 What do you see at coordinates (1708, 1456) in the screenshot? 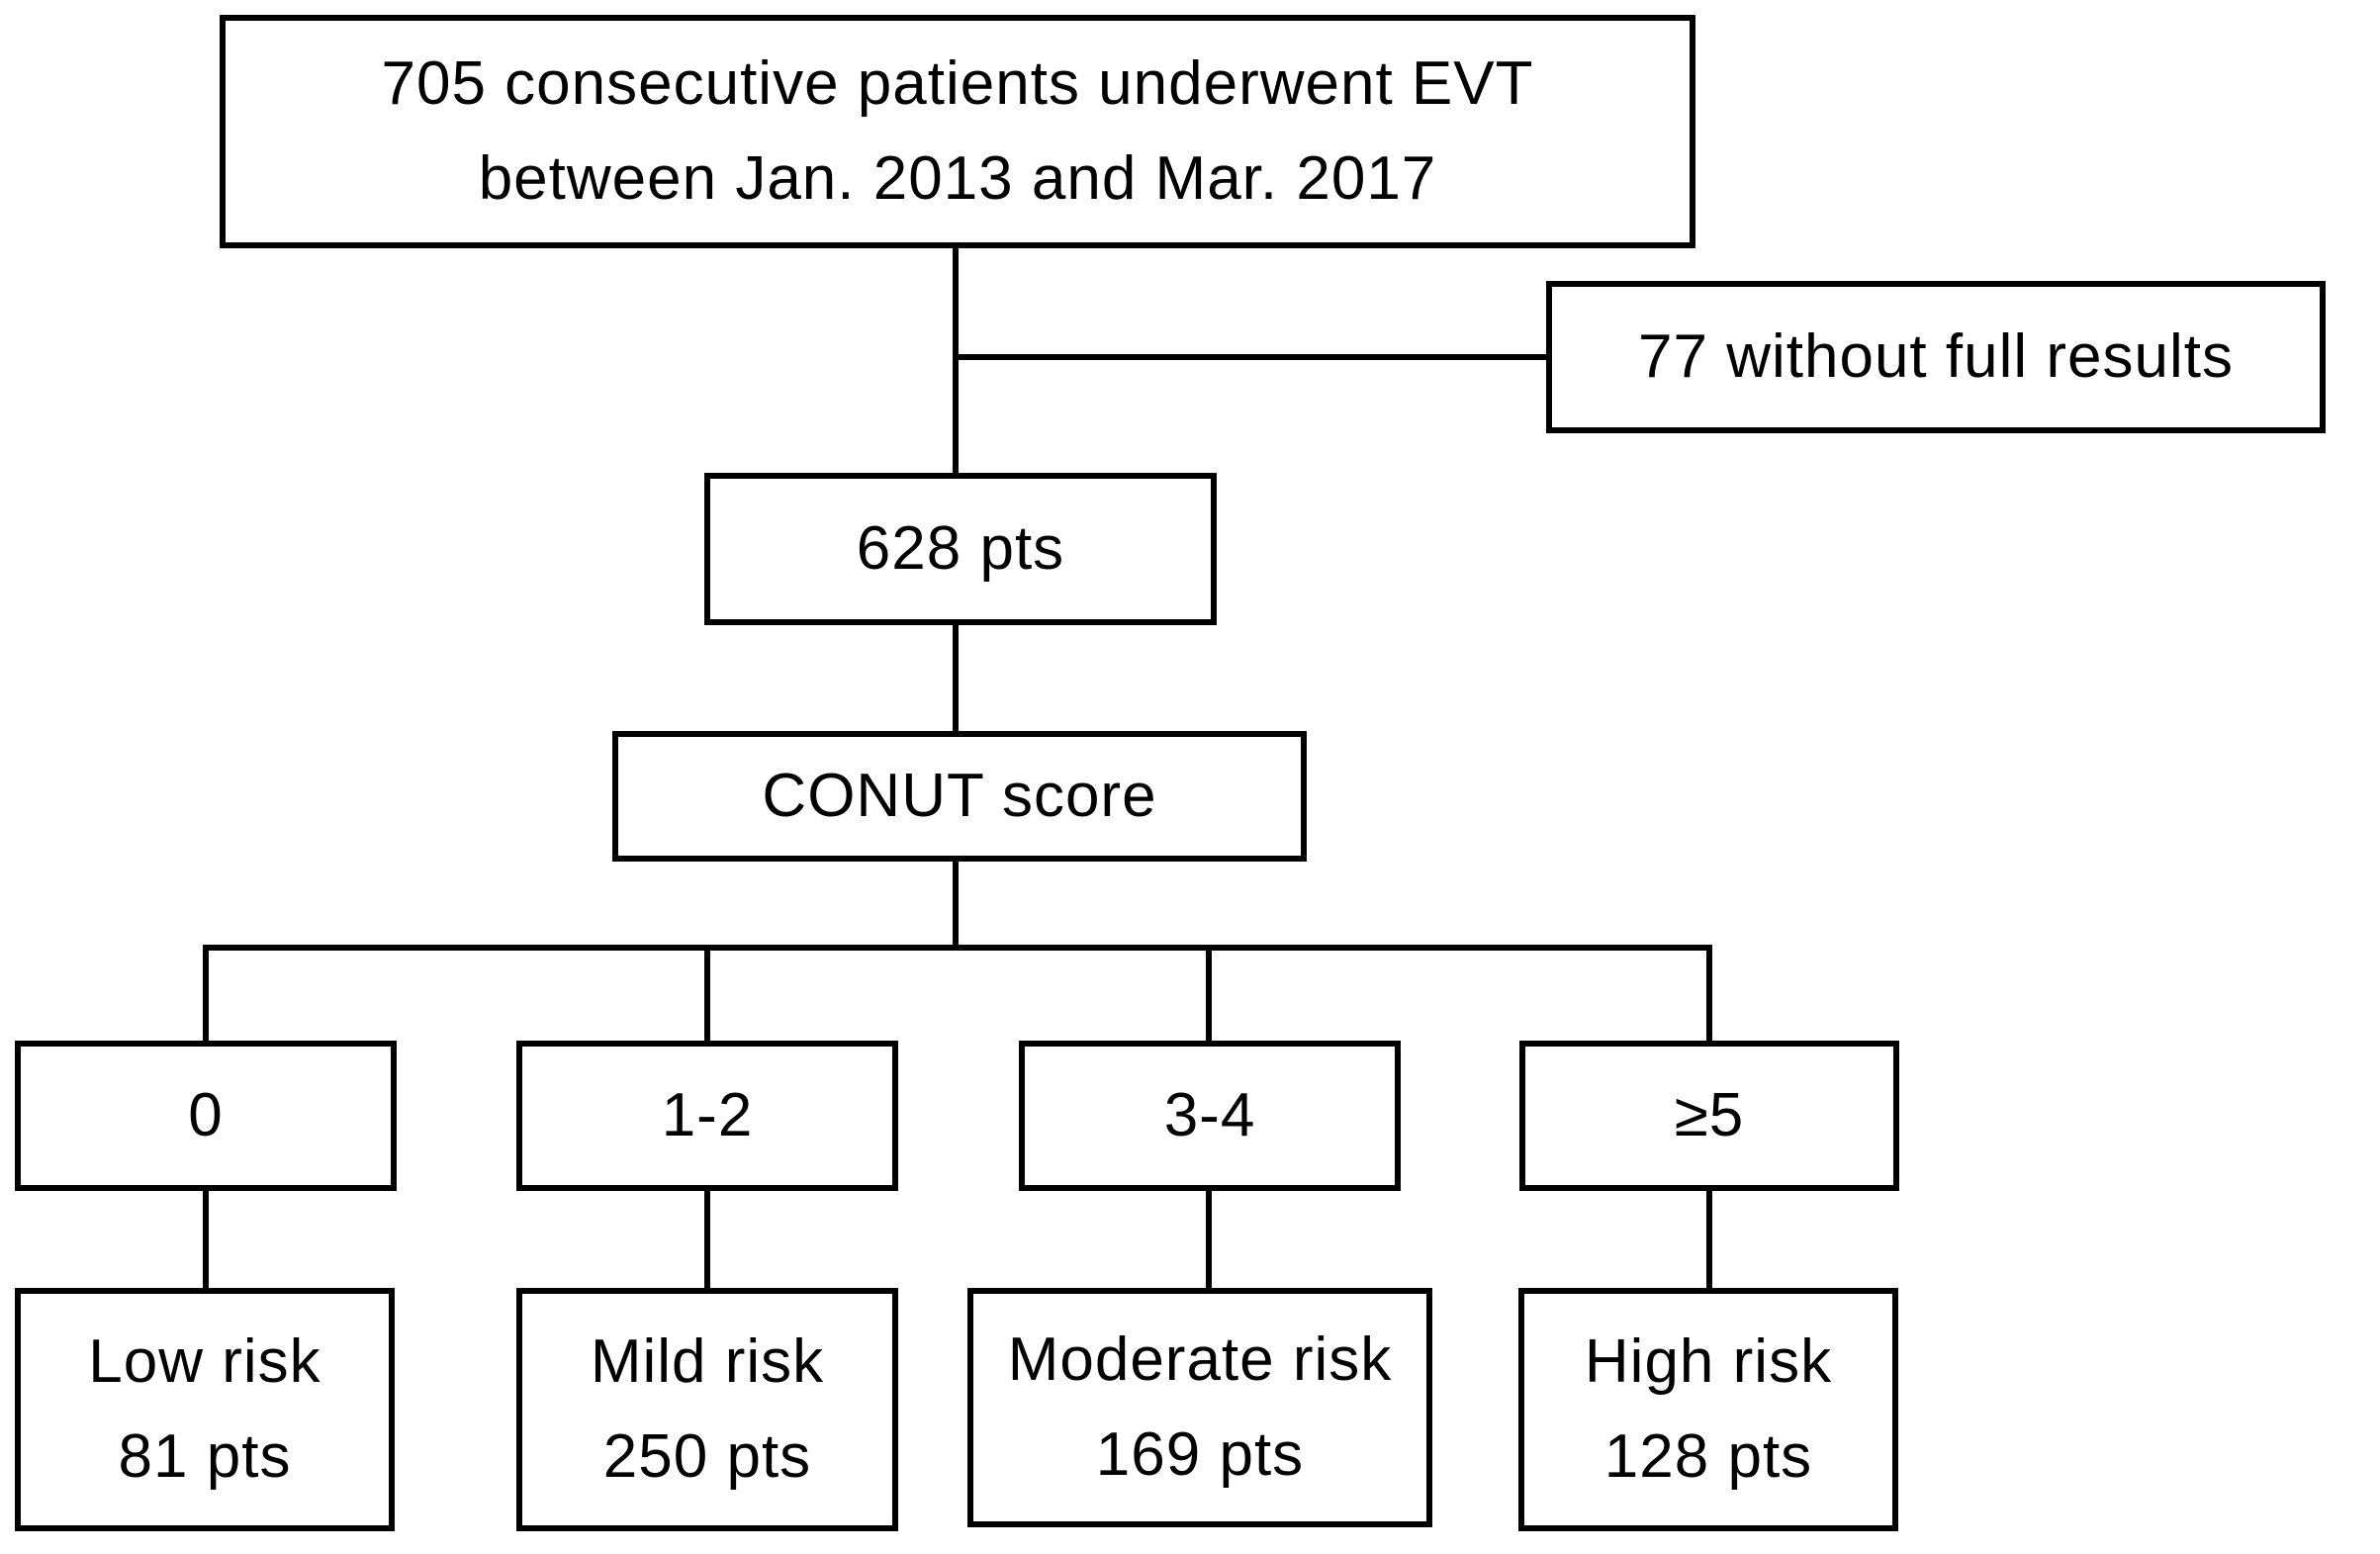
I see `high-risk-line-2: 128 pts` at bounding box center [1708, 1456].